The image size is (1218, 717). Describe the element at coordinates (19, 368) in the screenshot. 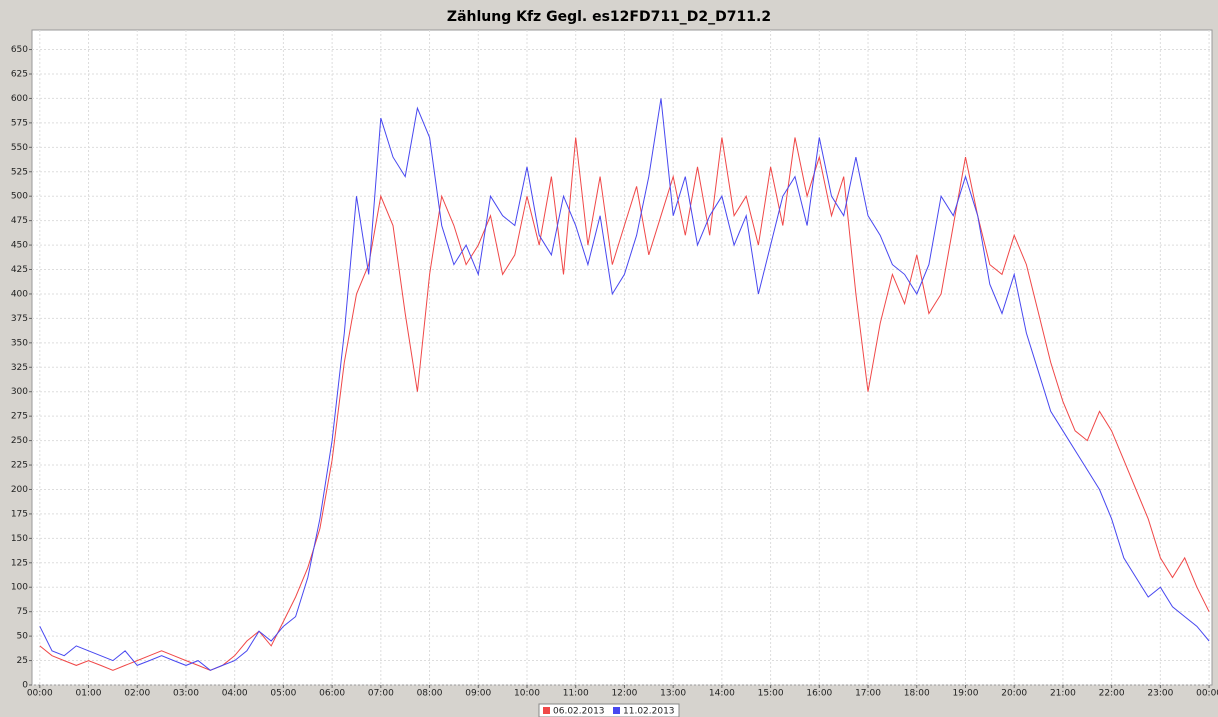

I see `y-tick-label: 325` at that location.